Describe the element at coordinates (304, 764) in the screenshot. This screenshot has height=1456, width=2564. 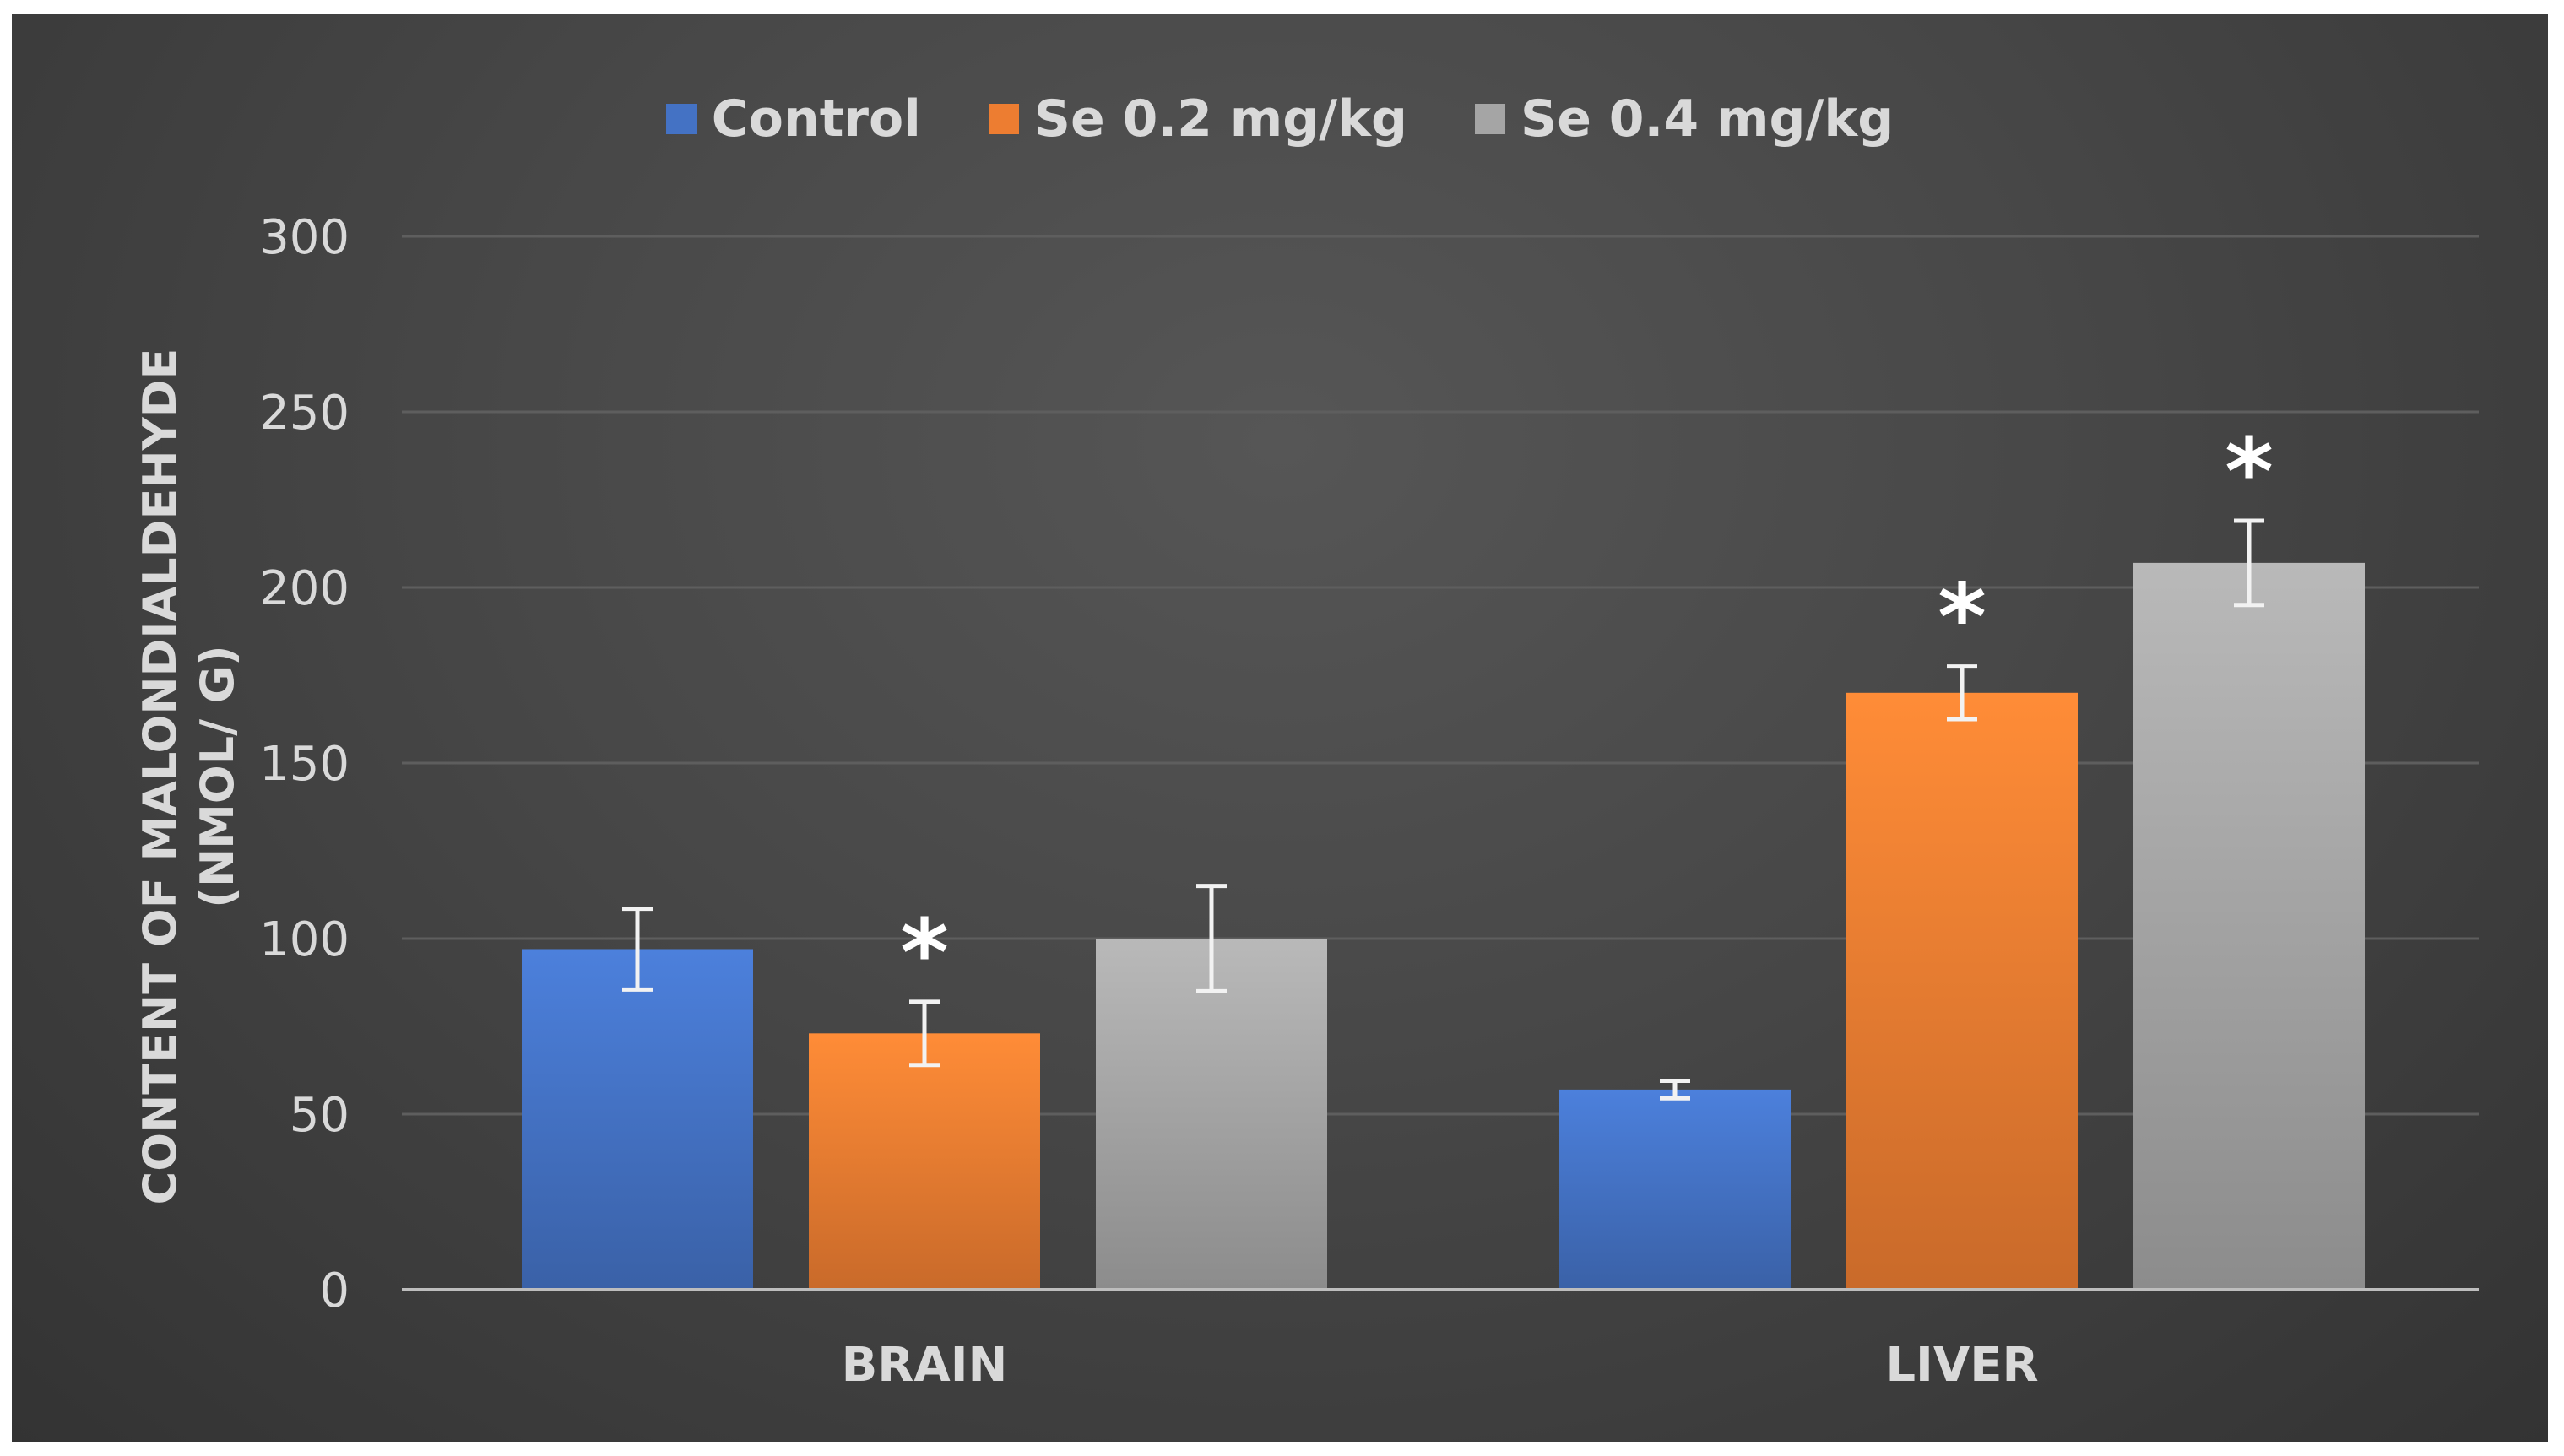
I see `y-tick-label: 150` at that location.